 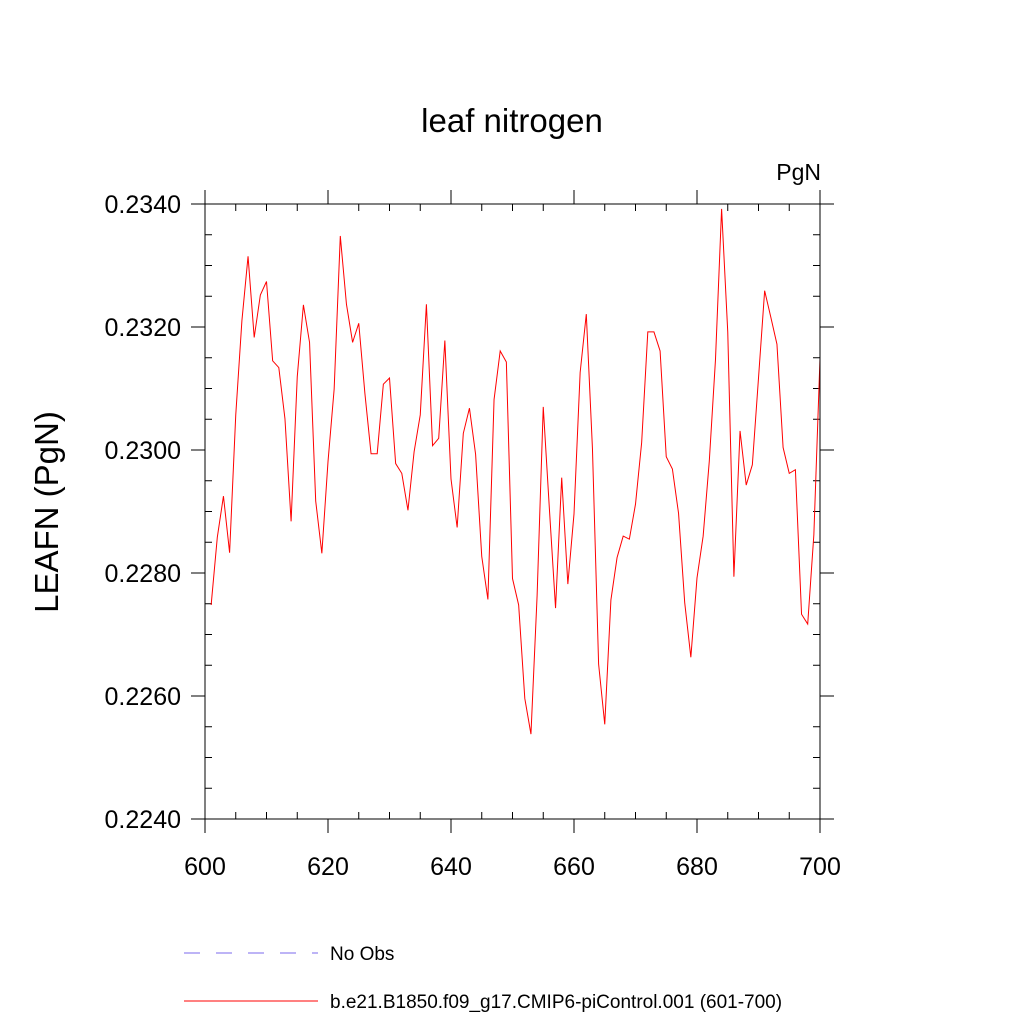 I want to click on legend-label-no-obs: No Obs, so click(x=362, y=954).